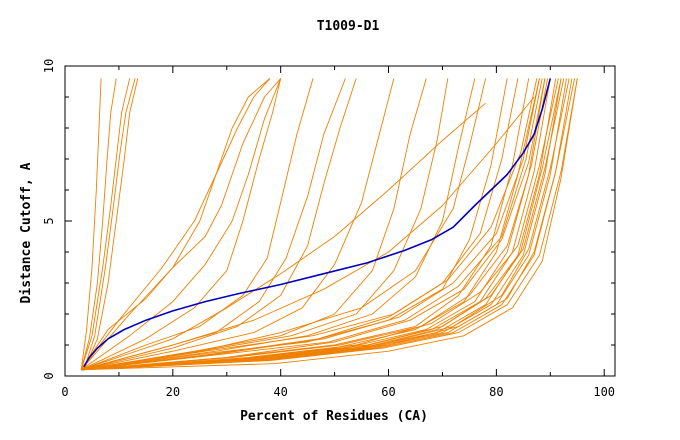  What do you see at coordinates (388, 392) in the screenshot?
I see `x-tick-label-60: 60` at bounding box center [388, 392].